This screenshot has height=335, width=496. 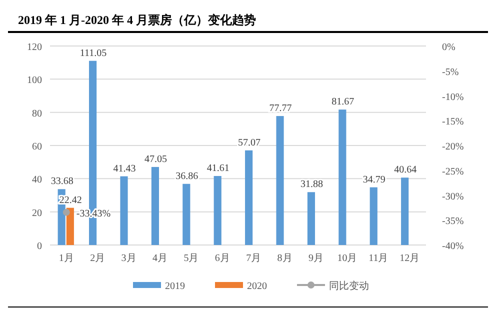 I want to click on data-label: 81.67, so click(x=343, y=102).